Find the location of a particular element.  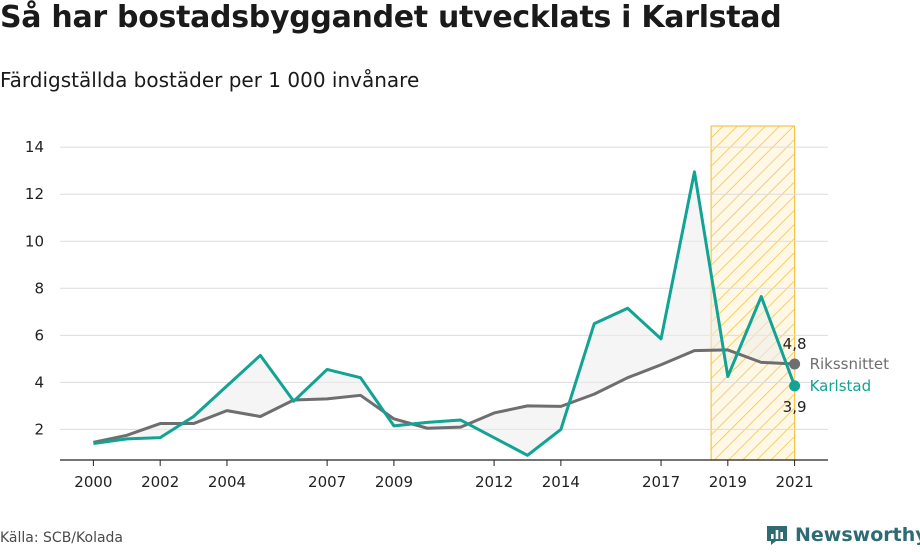

x-tick-label: 2007 is located at coordinates (327, 482).